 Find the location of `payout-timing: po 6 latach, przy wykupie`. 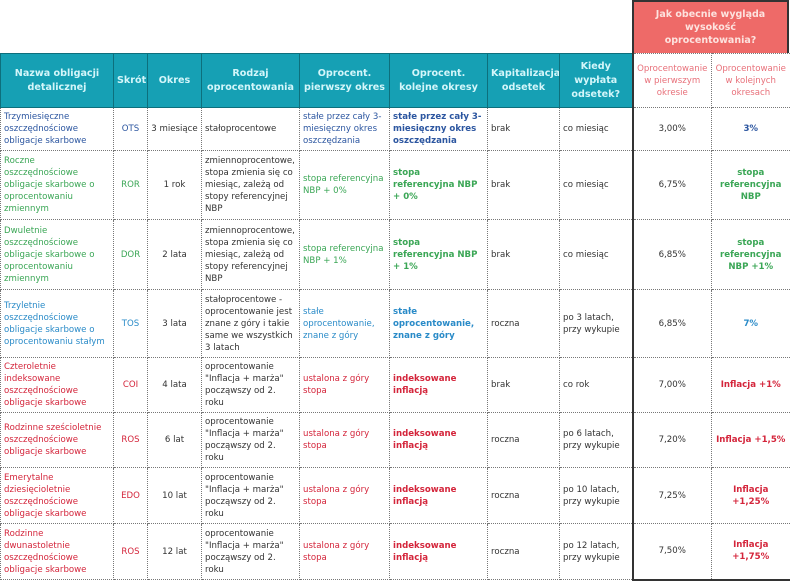

payout-timing: po 6 latach, przy wykupie is located at coordinates (596, 440).